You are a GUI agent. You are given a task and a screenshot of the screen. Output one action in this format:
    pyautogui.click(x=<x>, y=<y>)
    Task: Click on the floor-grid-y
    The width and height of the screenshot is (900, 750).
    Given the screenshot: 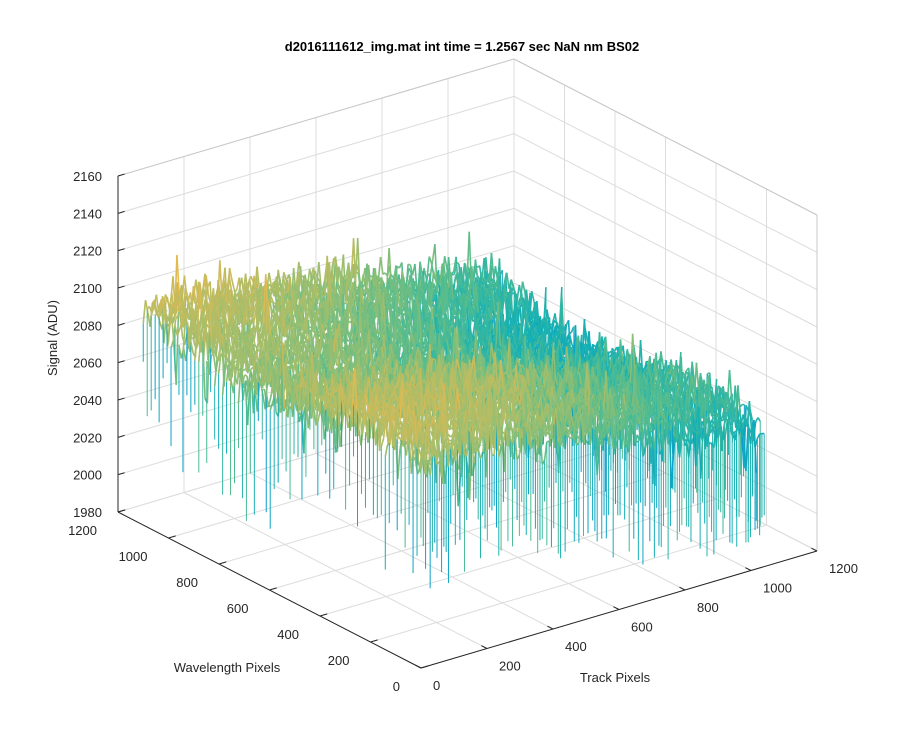 What is the action you would take?
    pyautogui.click(x=467, y=531)
    